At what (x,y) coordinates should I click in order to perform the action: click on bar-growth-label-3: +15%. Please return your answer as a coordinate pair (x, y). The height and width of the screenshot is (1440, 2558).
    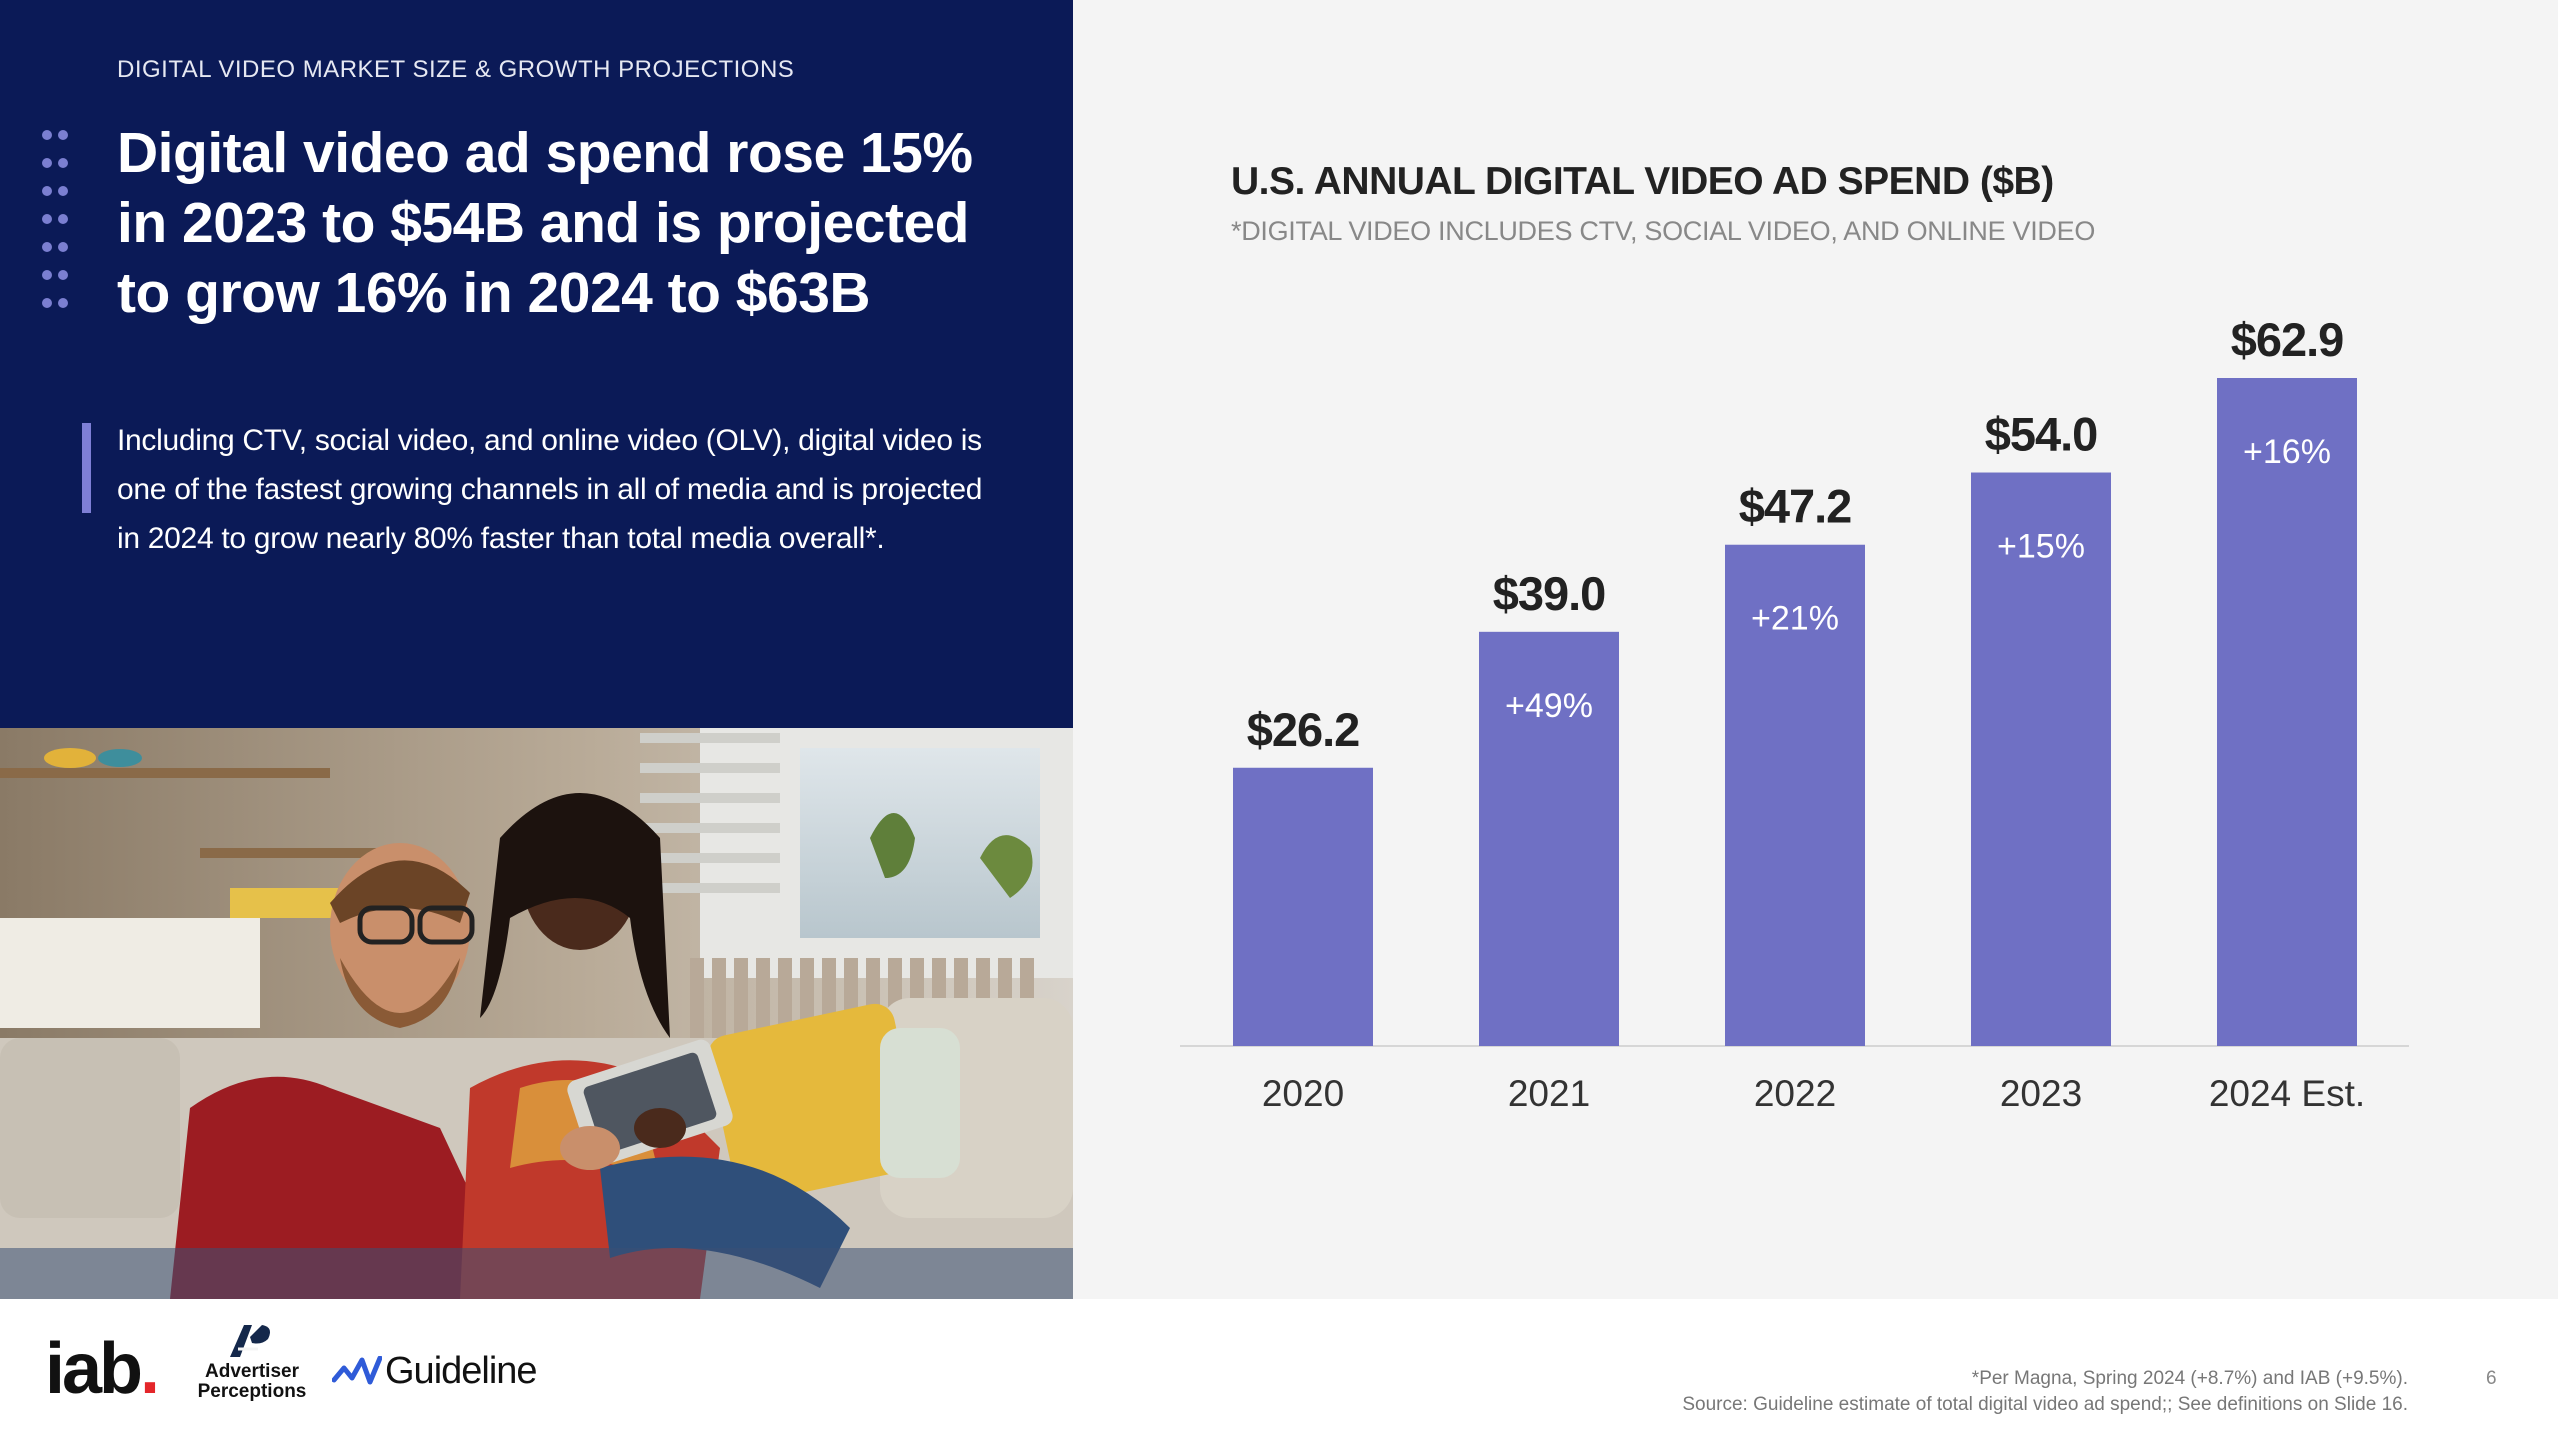
    Looking at the image, I should click on (2041, 547).